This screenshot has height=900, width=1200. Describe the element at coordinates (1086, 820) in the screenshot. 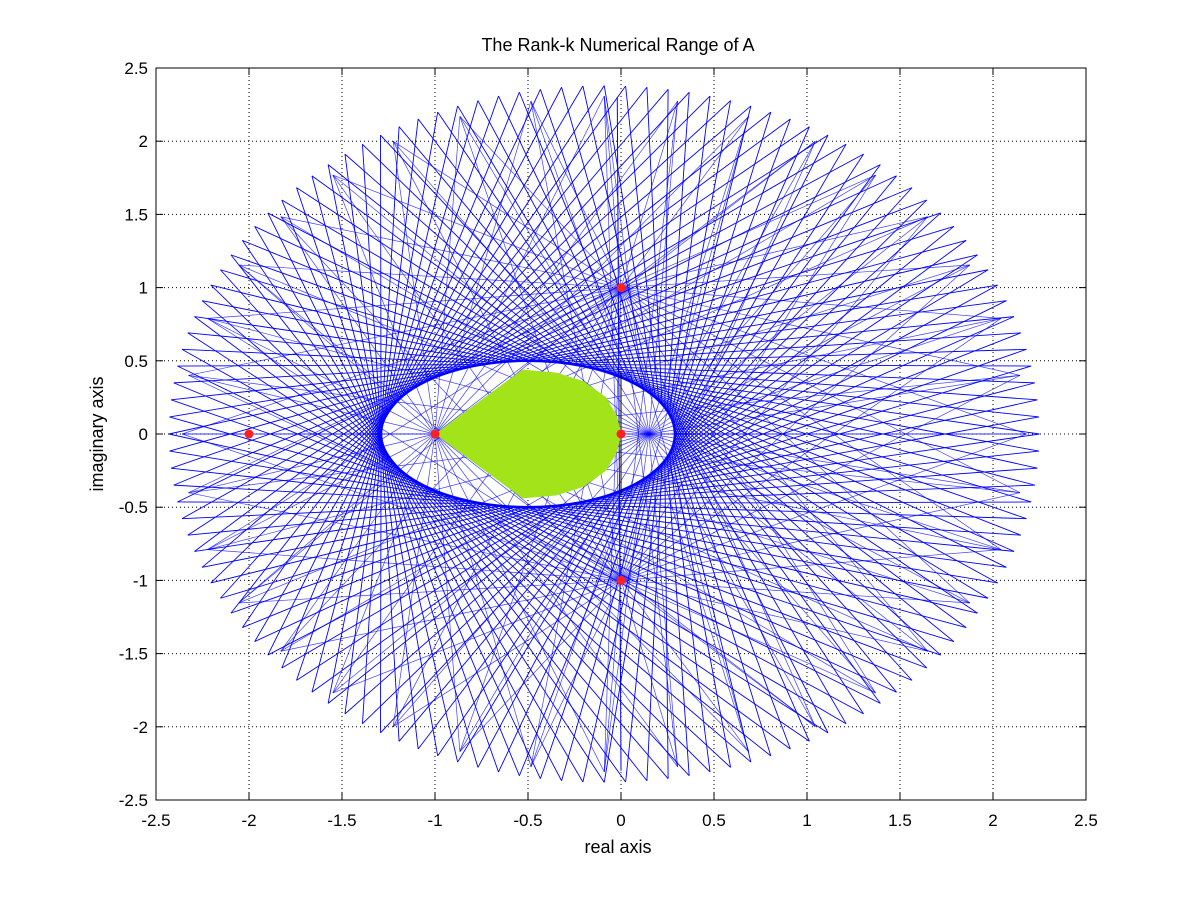

I see `x-tick-label: 2.5` at that location.